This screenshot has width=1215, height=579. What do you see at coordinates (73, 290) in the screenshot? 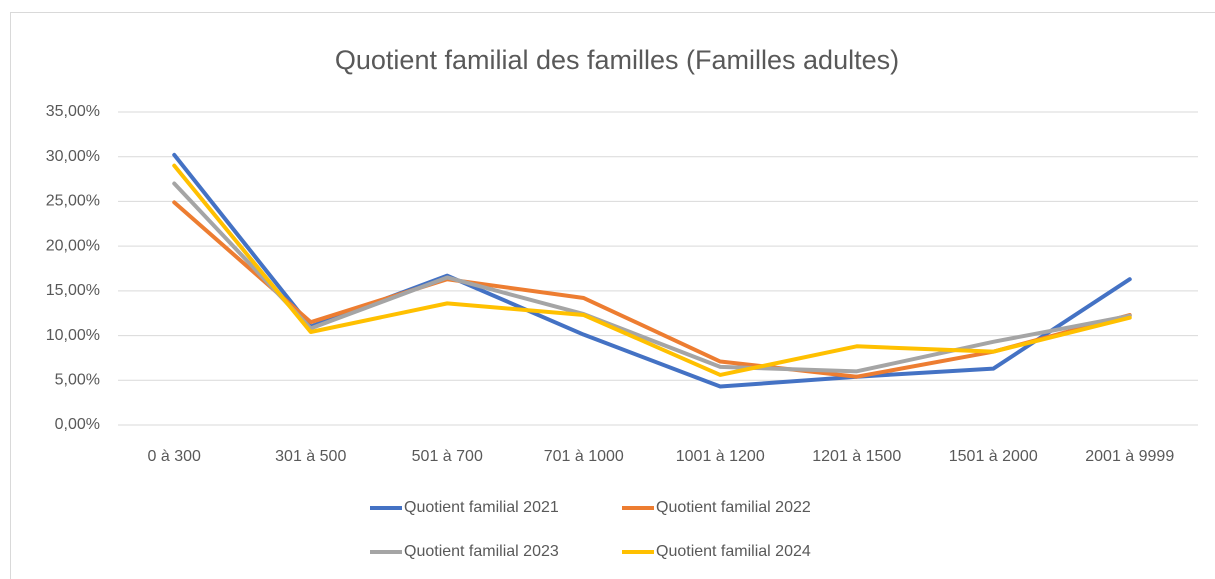
I see `y-tick-label: 15,00%` at bounding box center [73, 290].